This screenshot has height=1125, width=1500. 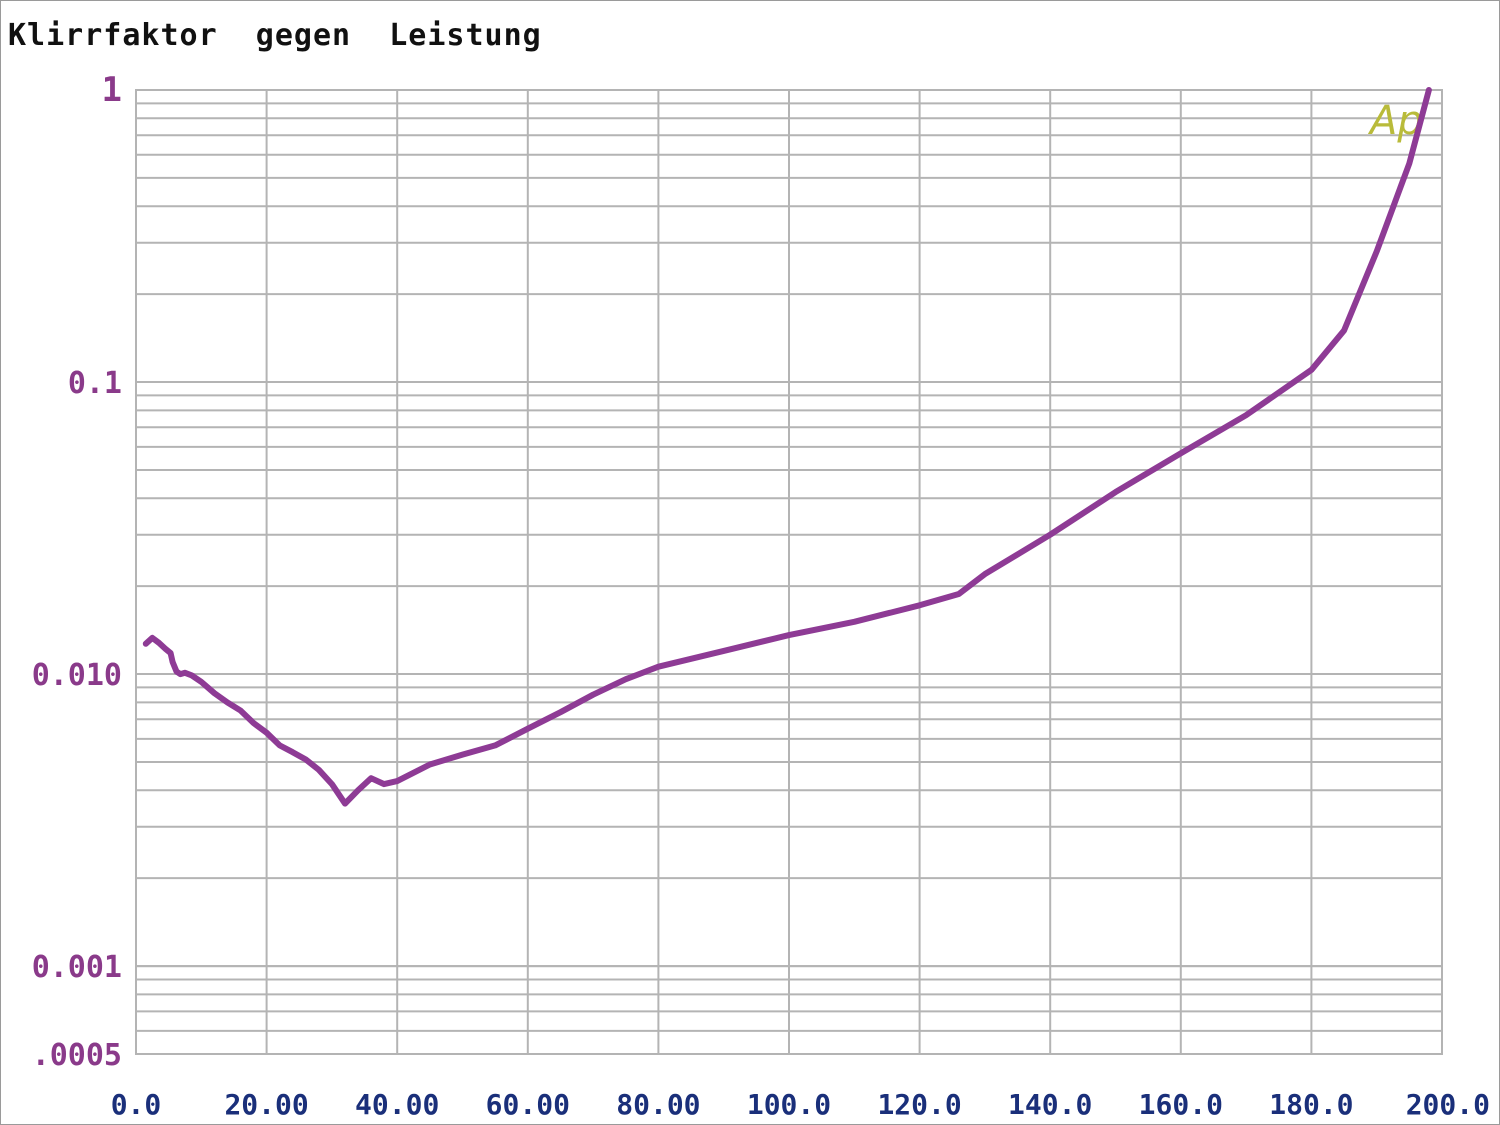 What do you see at coordinates (95, 383) in the screenshot?
I see `y-tick-label: 0.1` at bounding box center [95, 383].